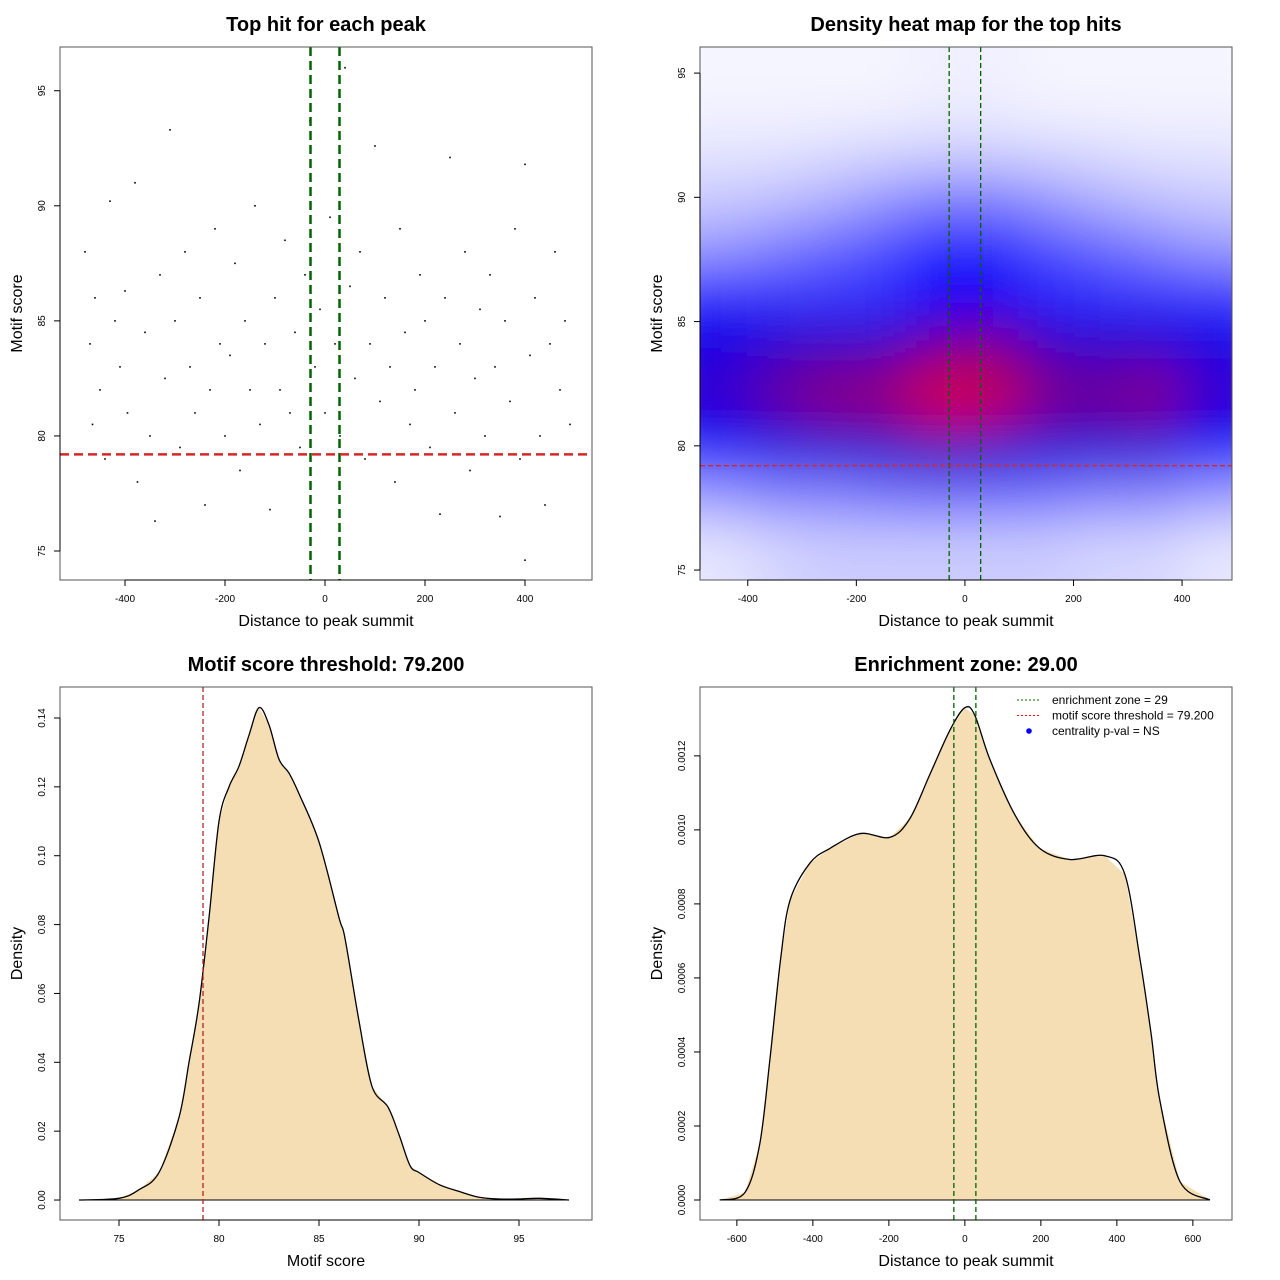 Image resolution: width=1280 pixels, height=1280 pixels. What do you see at coordinates (324, 954) in the screenshot?
I see `density-area` at bounding box center [324, 954].